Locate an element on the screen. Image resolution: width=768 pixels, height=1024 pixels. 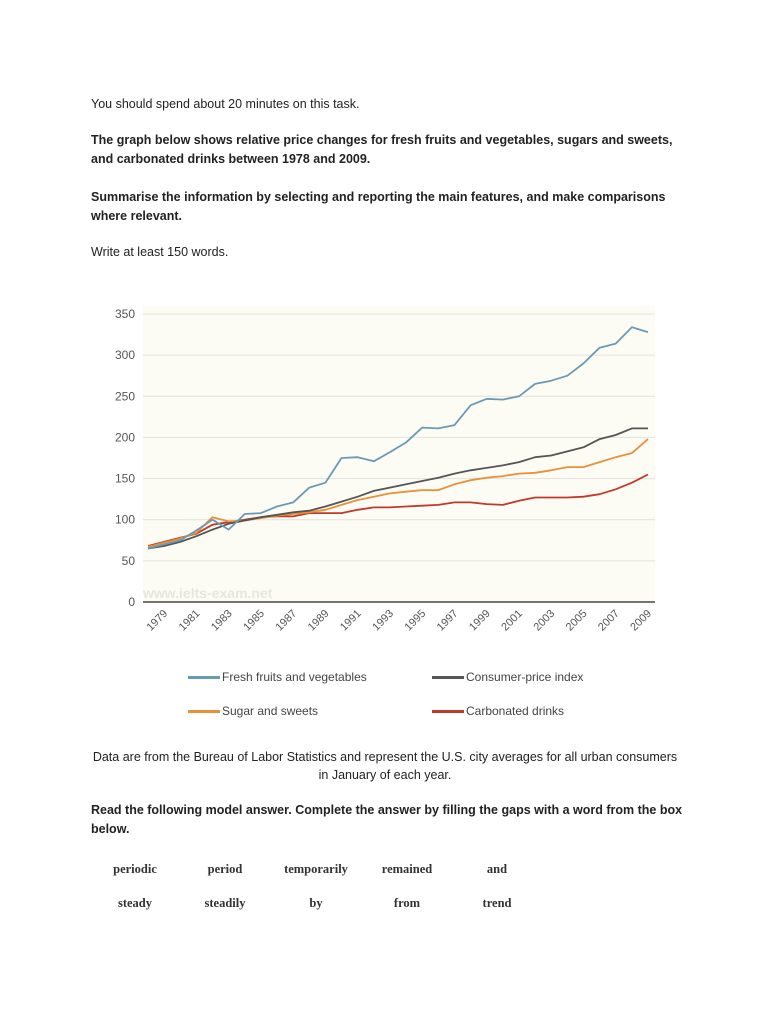
legend-label: Fresh fruits and vegetables is located at coordinates (294, 677).